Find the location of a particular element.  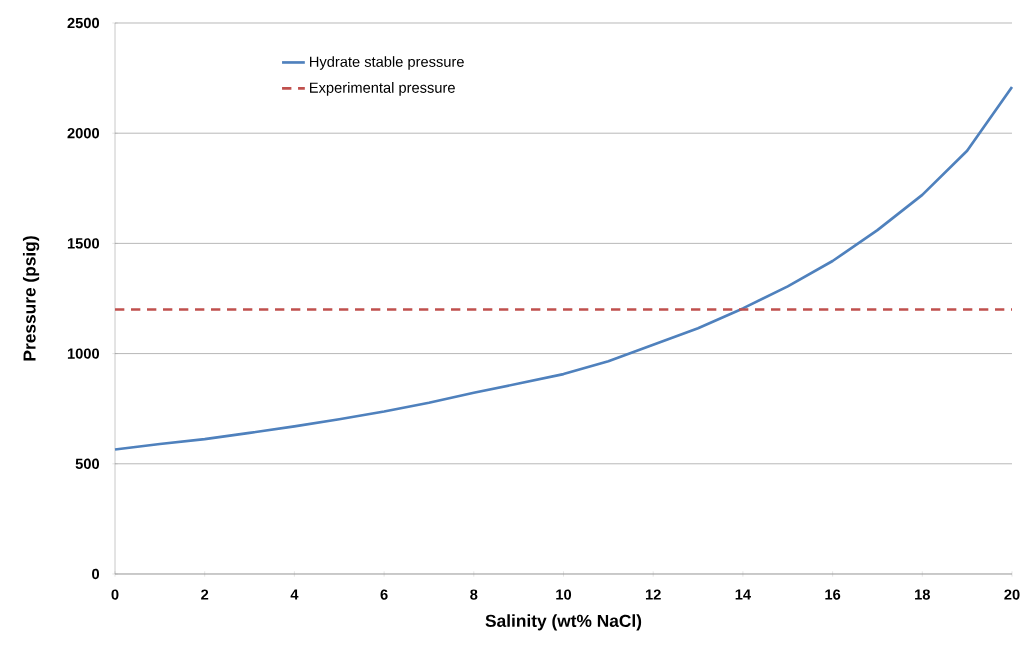

legend-label: Experimental pressure is located at coordinates (382, 89).